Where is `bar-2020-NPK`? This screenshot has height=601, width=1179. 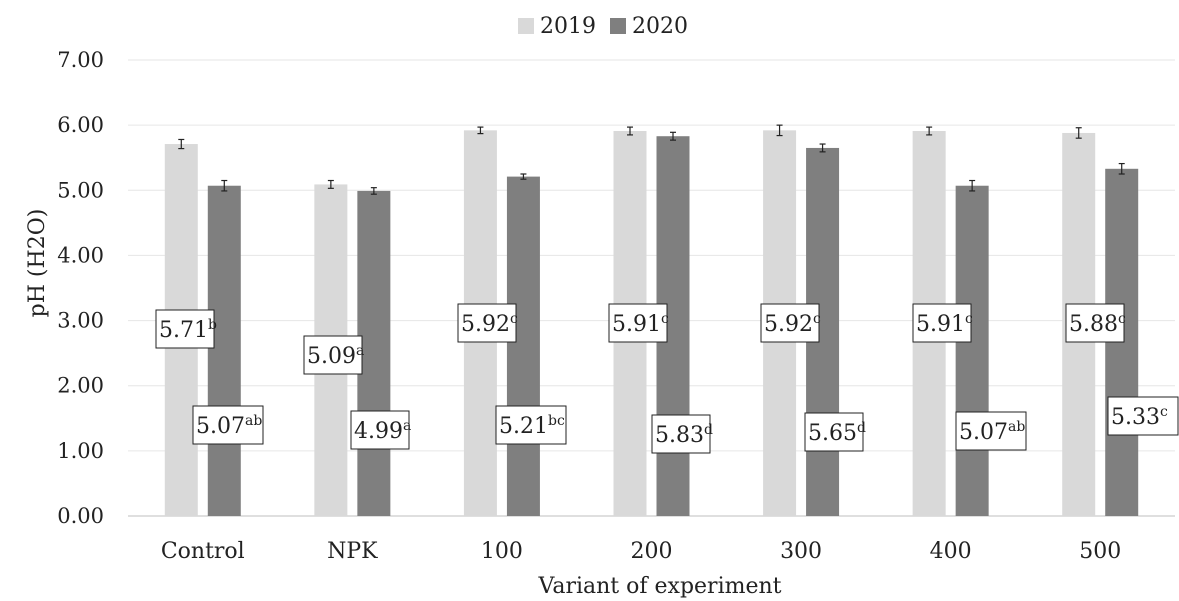 bar-2020-NPK is located at coordinates (374, 353).